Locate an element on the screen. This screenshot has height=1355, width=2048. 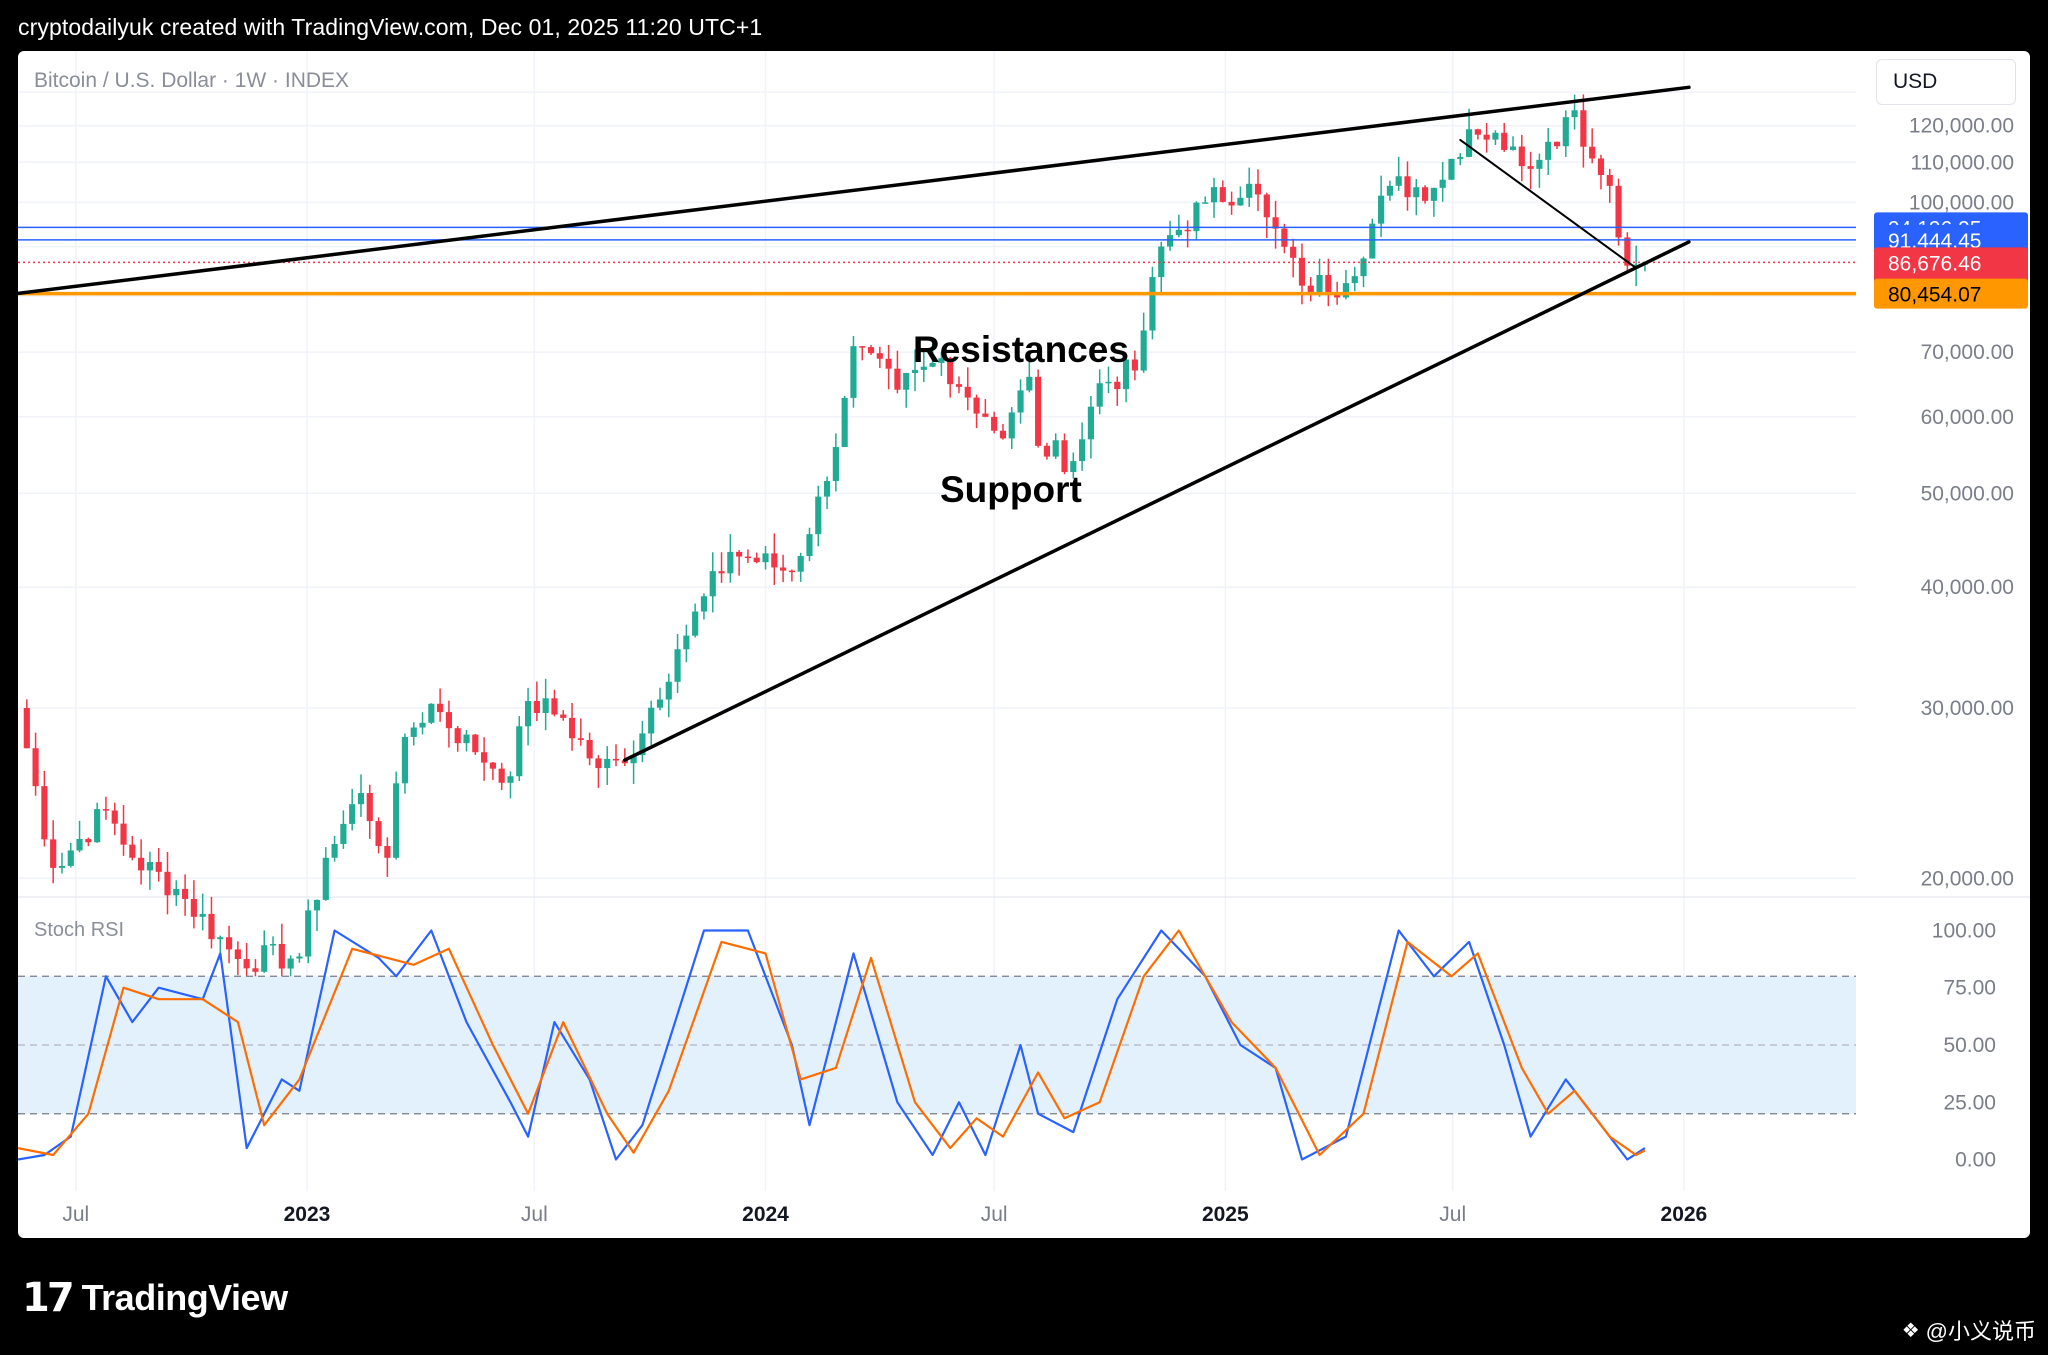
trendline-downtrend is located at coordinates (1548, 204).